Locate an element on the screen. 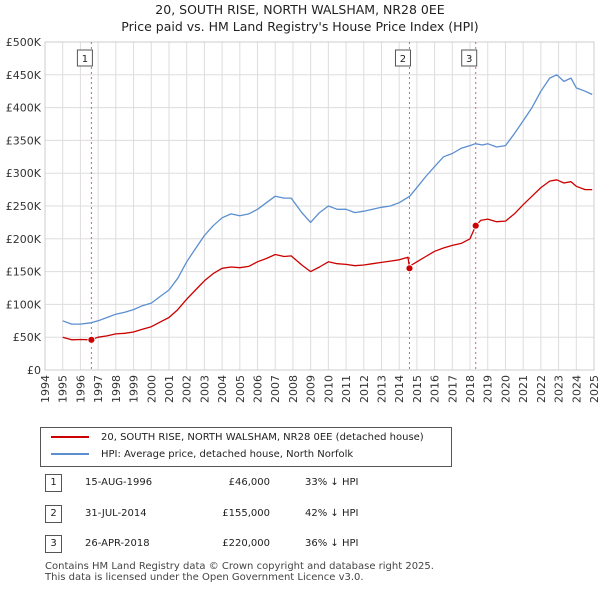 This screenshot has height=590, width=600. x-tick-label: 2021 is located at coordinates (523, 389).